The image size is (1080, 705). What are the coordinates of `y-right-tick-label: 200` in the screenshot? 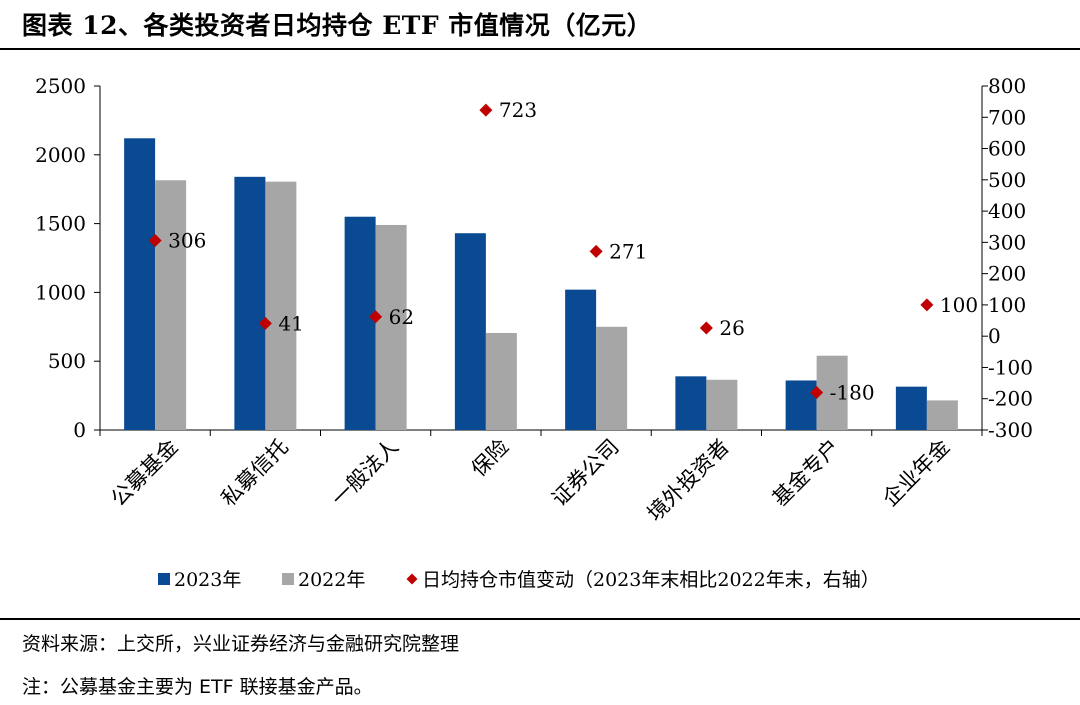 It's located at (1007, 274).